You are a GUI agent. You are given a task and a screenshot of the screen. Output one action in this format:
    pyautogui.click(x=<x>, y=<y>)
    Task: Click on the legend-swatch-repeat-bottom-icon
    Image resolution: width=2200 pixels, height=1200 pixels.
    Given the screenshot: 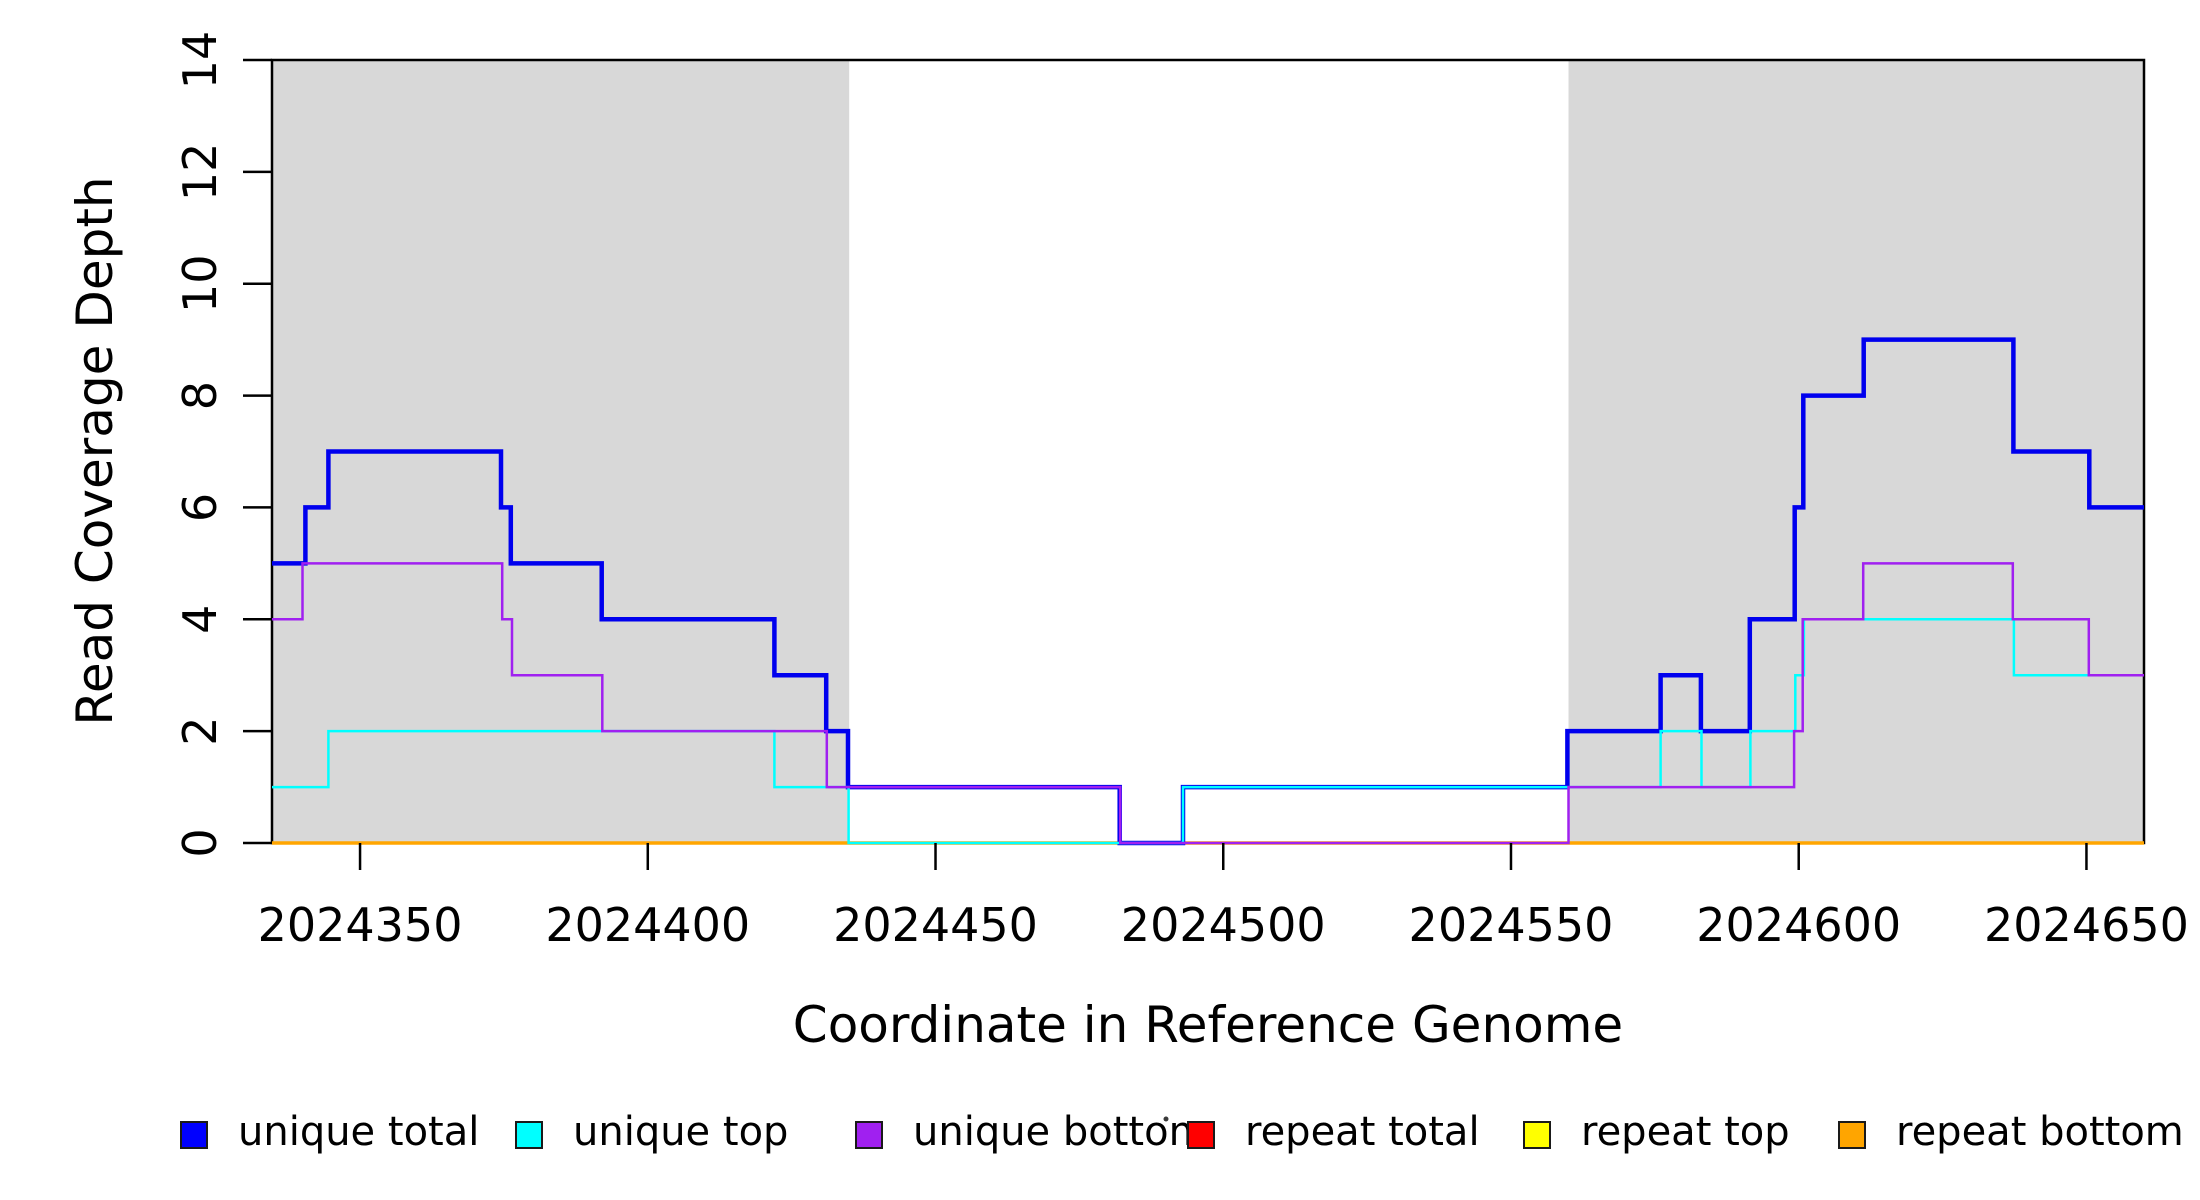 What is the action you would take?
    pyautogui.click(x=1852, y=1135)
    